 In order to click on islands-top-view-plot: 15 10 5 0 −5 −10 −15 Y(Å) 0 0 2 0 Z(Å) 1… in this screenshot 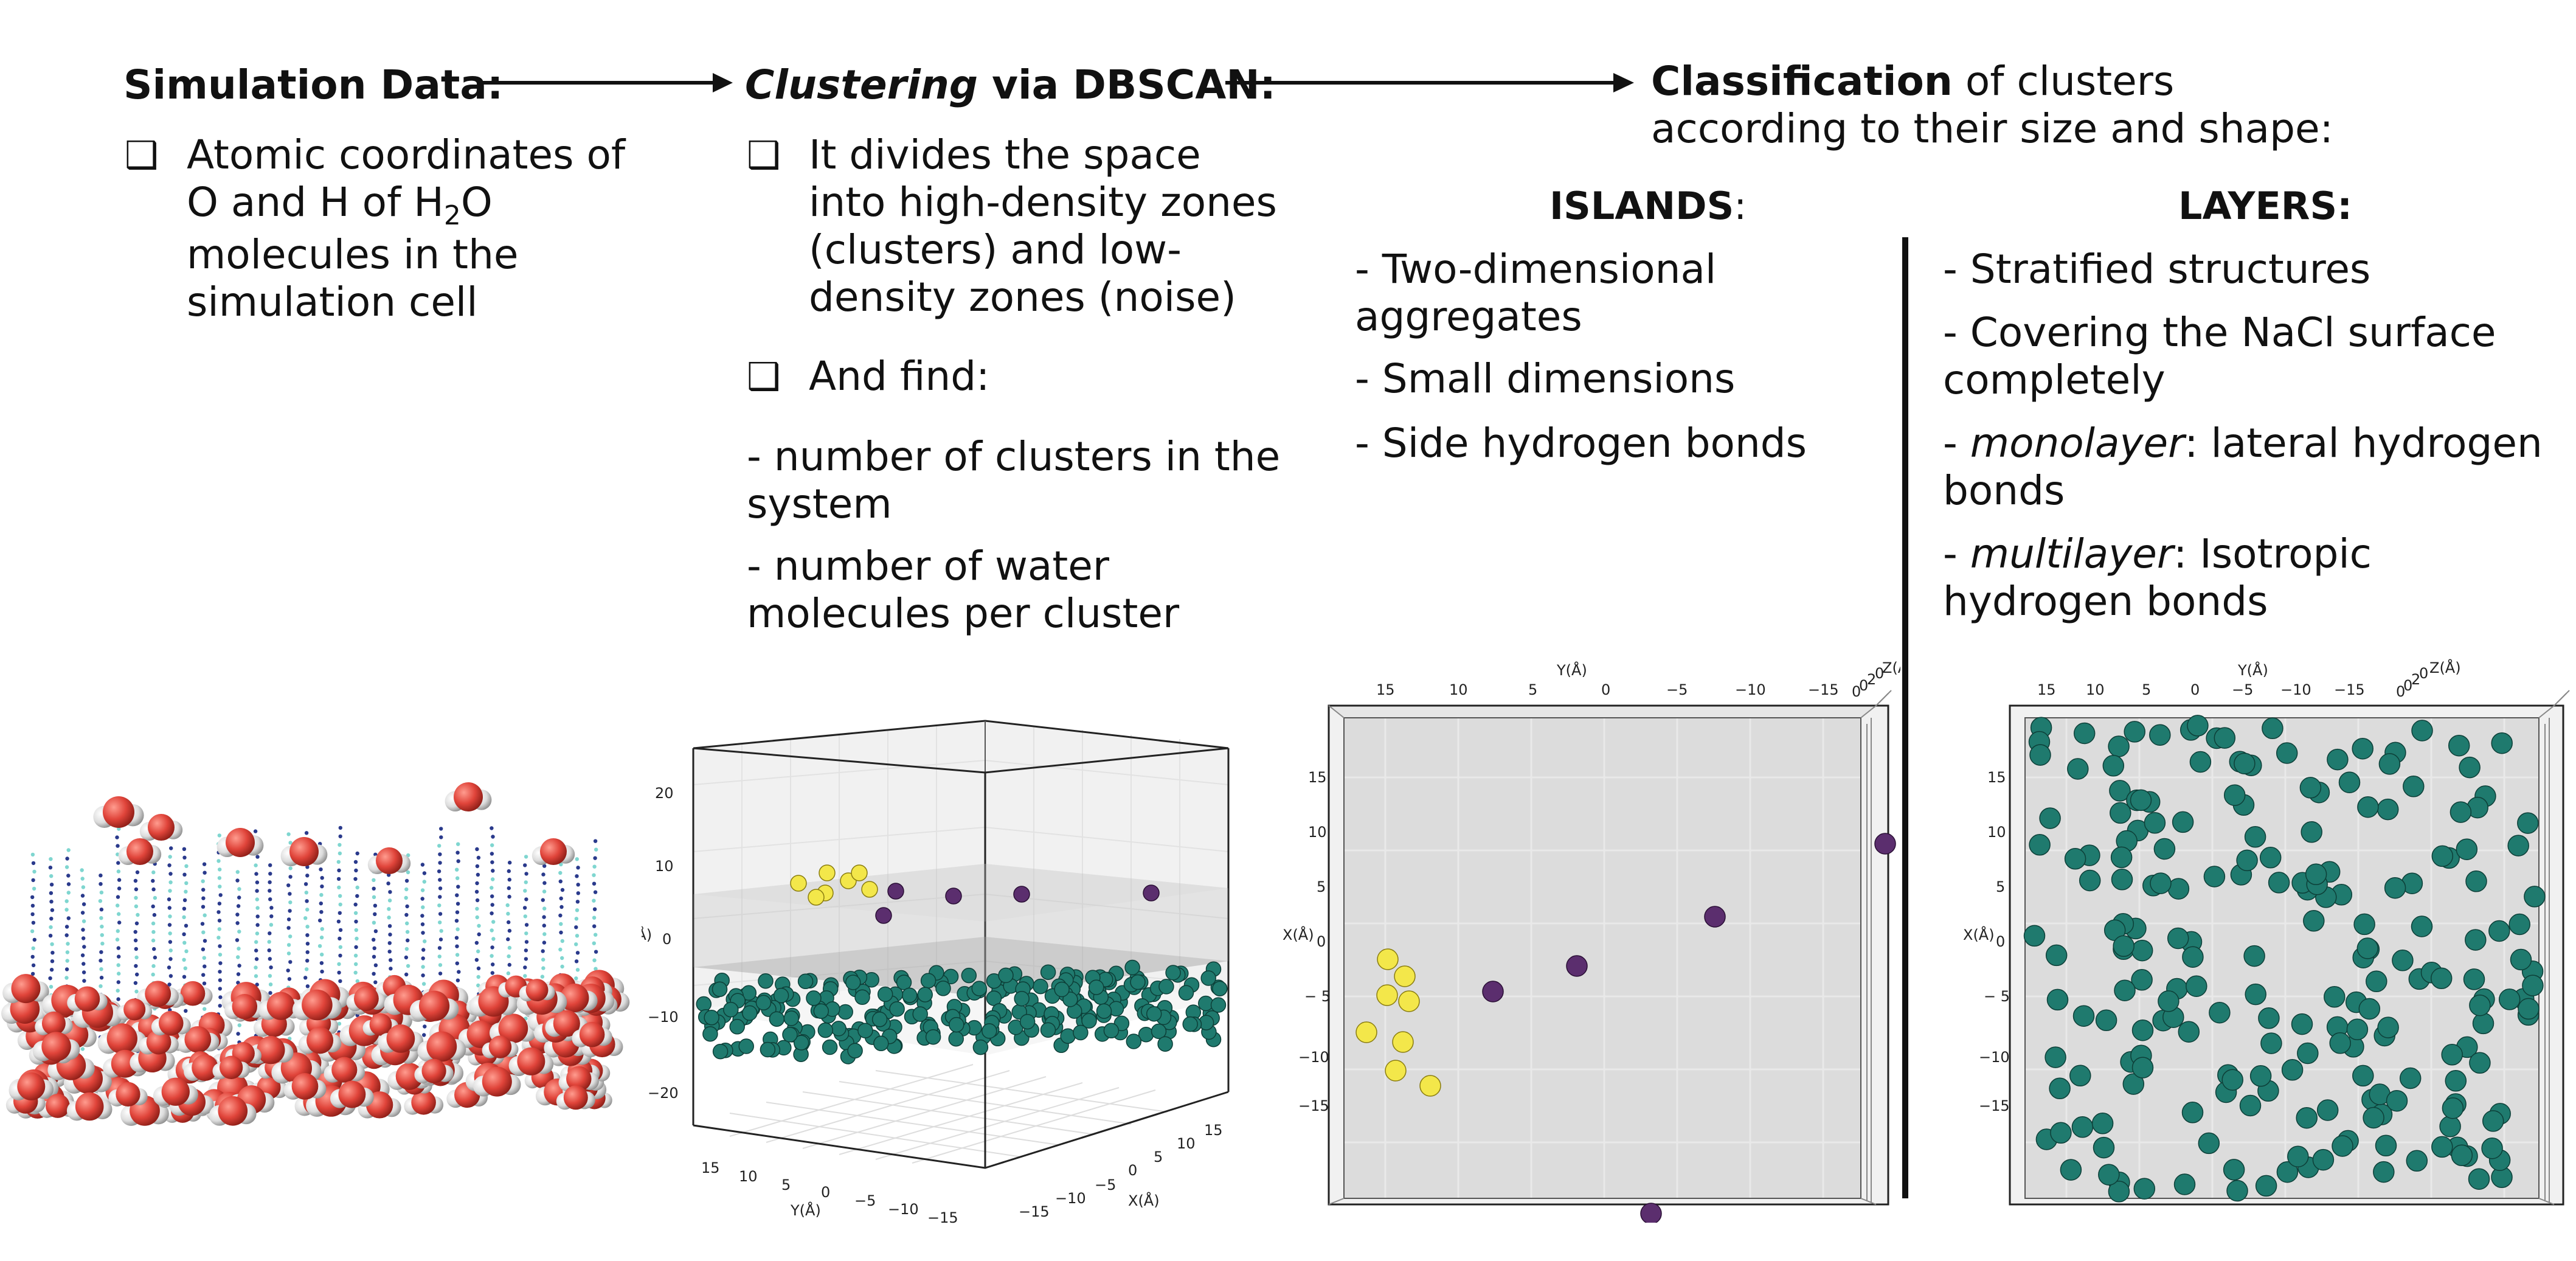, I will do `click(1591, 941)`.